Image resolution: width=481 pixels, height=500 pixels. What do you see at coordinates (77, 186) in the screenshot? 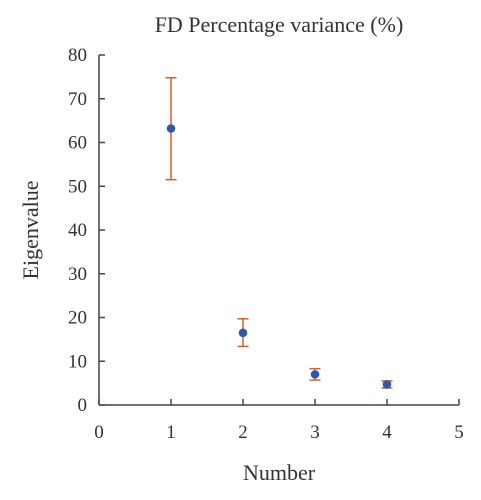
I see `y-tick-label: 50` at bounding box center [77, 186].